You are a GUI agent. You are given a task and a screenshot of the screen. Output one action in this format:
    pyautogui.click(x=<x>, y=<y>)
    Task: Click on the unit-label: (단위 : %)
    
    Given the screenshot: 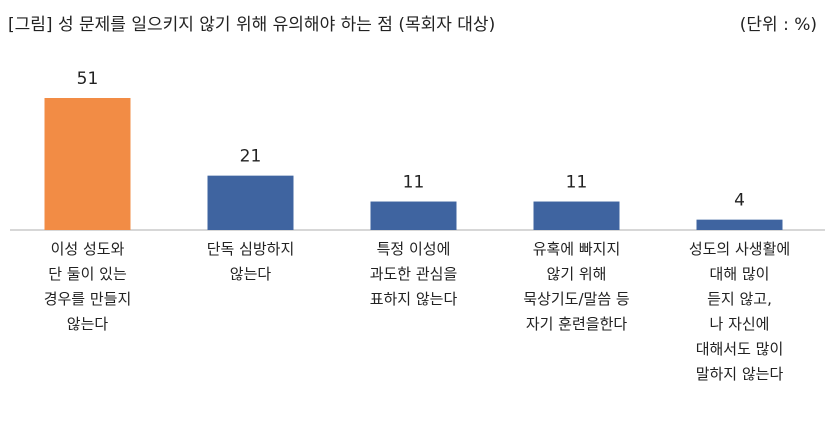 What is the action you would take?
    pyautogui.click(x=778, y=25)
    